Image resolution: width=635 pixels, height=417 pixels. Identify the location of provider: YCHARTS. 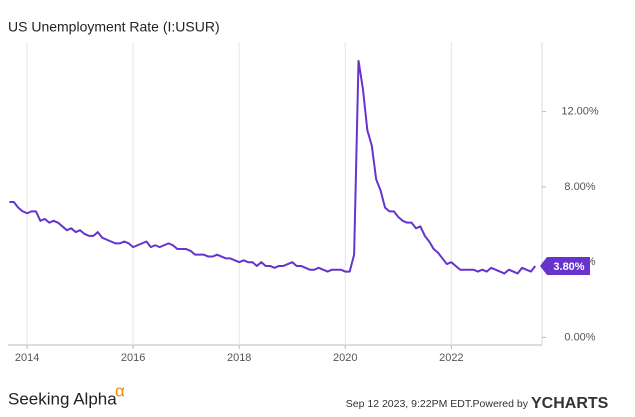
(570, 403).